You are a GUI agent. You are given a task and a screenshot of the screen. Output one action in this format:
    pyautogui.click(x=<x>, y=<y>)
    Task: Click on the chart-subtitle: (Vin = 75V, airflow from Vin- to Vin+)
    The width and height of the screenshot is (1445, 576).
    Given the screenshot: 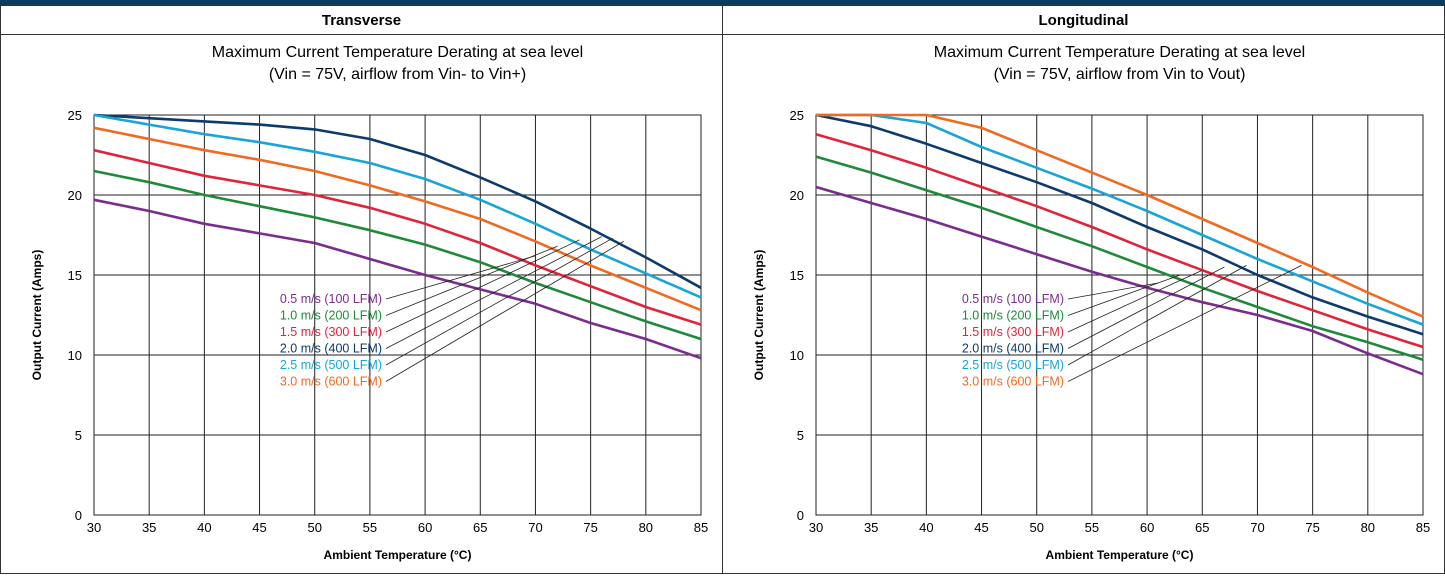 What is the action you would take?
    pyautogui.click(x=397, y=74)
    